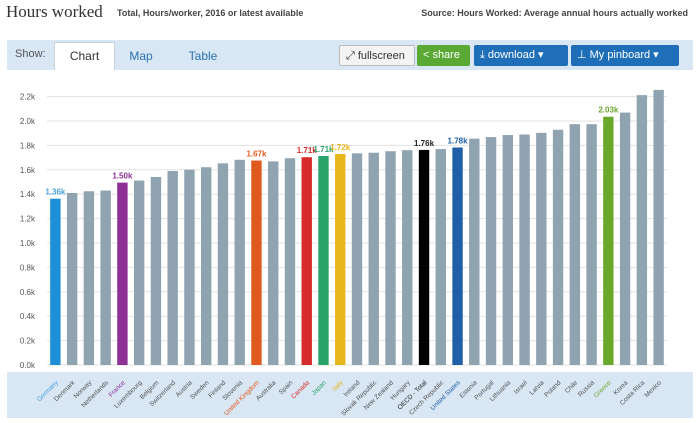 This screenshot has width=700, height=423. Describe the element at coordinates (521, 387) in the screenshot. I see `x-tick-label: Israel` at that location.